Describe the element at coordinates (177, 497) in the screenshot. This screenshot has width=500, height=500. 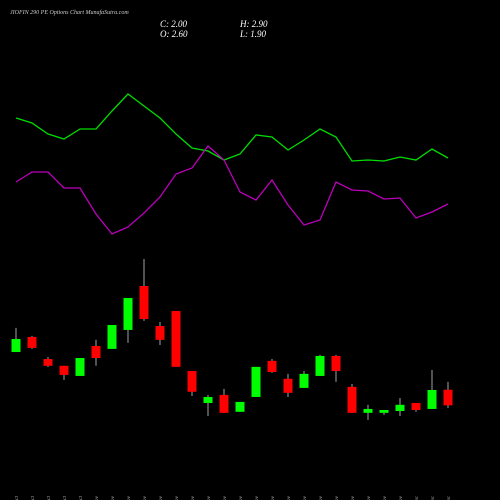
I see `x-tick-label: 08 Nov` at that location.